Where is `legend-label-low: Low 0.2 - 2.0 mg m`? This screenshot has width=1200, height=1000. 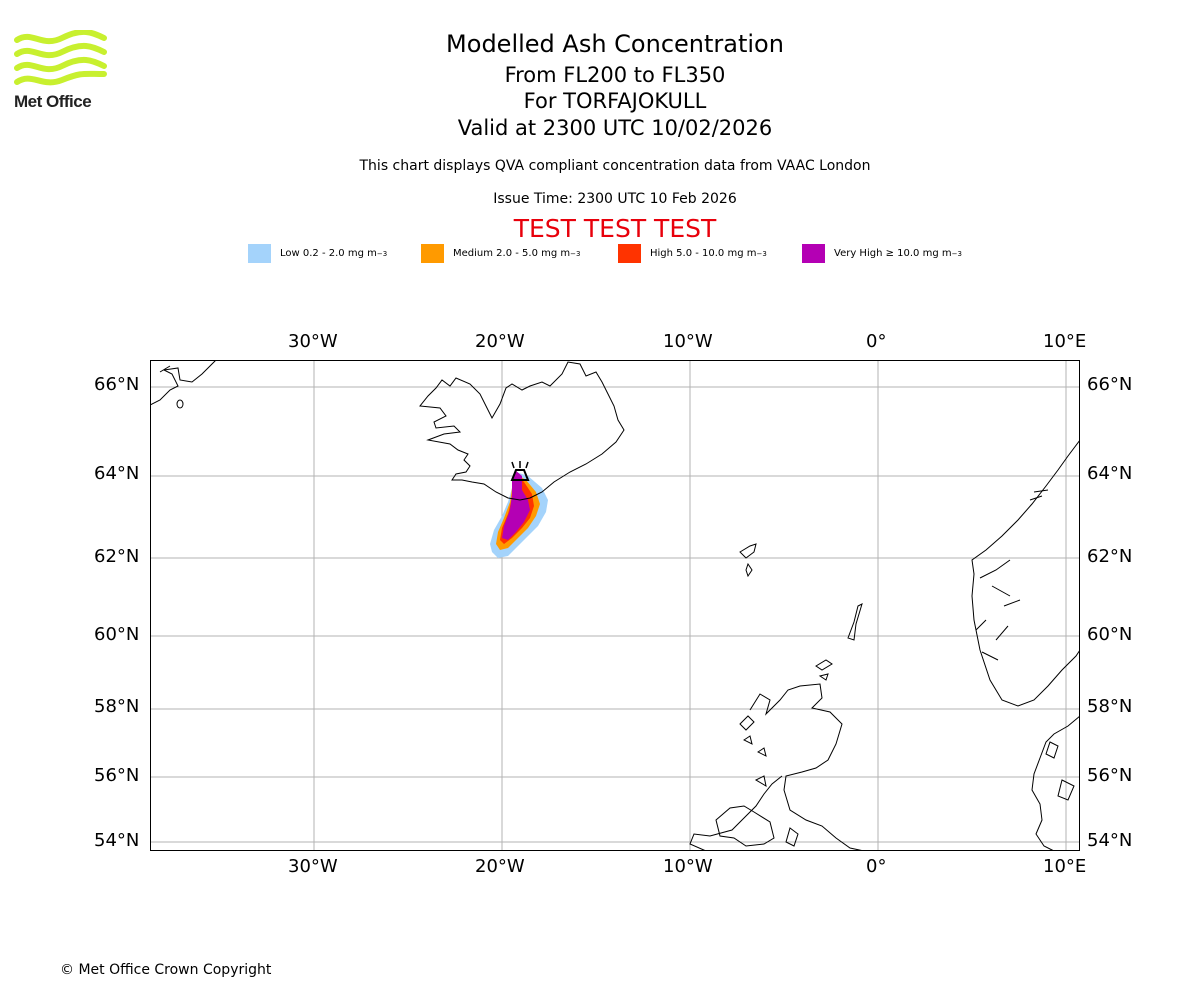
legend-label-low: Low 0.2 - 2.0 mg m is located at coordinates (328, 253).